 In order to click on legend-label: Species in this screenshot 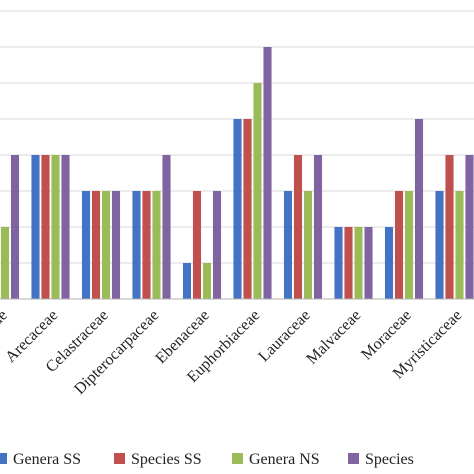, I will do `click(389, 459)`.